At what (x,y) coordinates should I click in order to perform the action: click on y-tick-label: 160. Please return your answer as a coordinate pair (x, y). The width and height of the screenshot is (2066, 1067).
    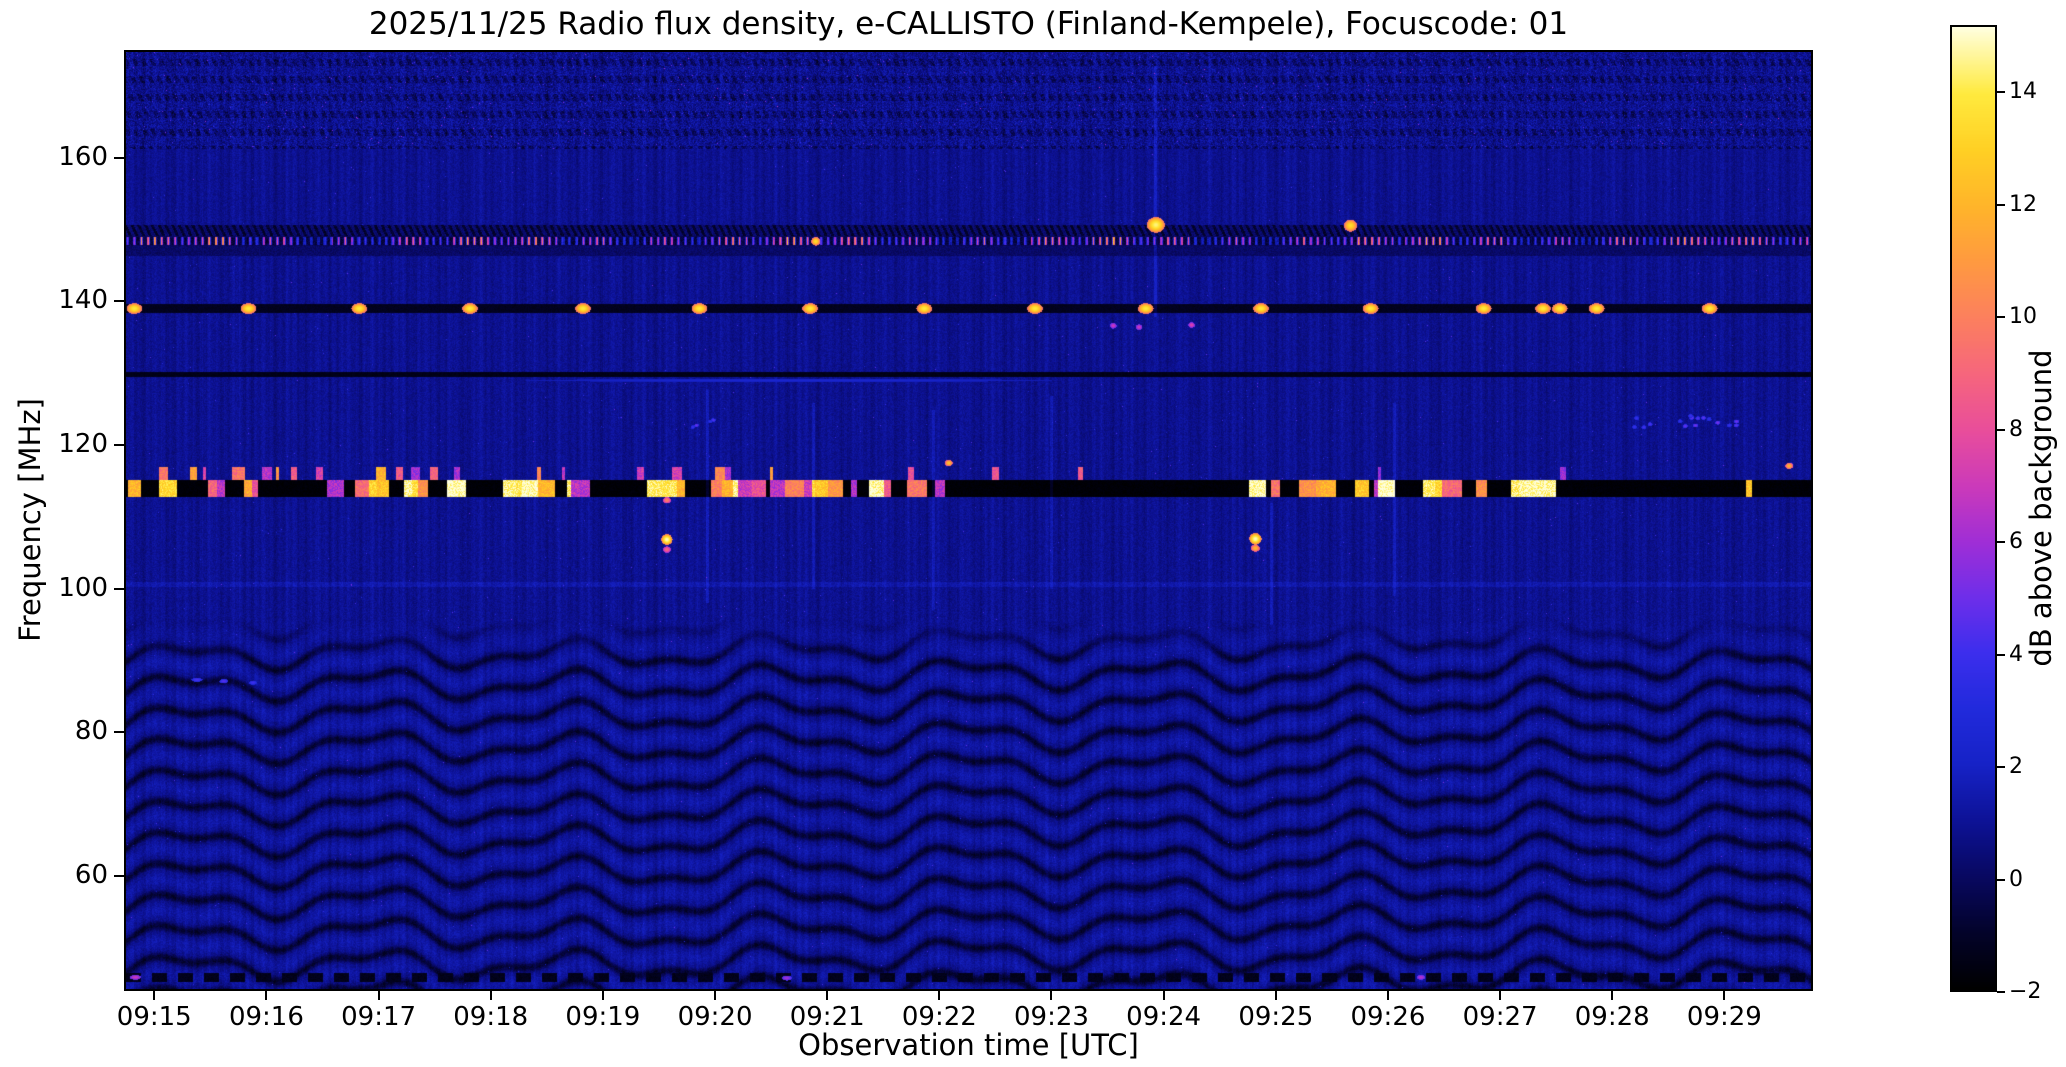
    Looking at the image, I should click on (83, 156).